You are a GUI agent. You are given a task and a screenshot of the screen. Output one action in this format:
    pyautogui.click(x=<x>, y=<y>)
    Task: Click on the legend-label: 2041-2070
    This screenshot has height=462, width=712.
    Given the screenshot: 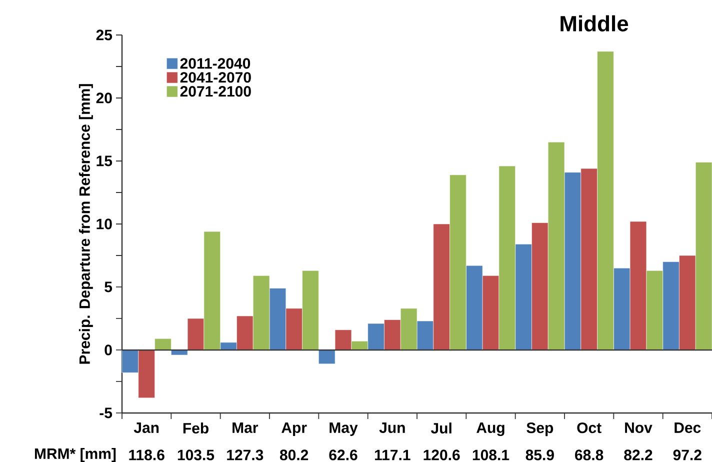 What is the action you would take?
    pyautogui.click(x=215, y=77)
    